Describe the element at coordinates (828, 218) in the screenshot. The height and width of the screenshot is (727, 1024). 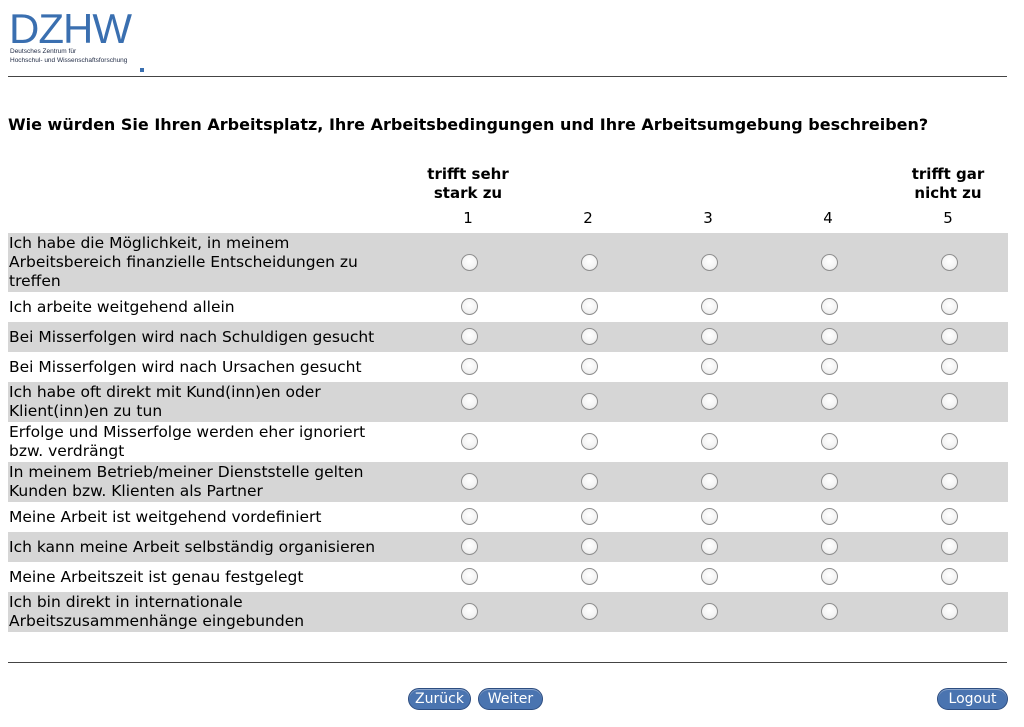
I see `scale-point-4: 4` at that location.